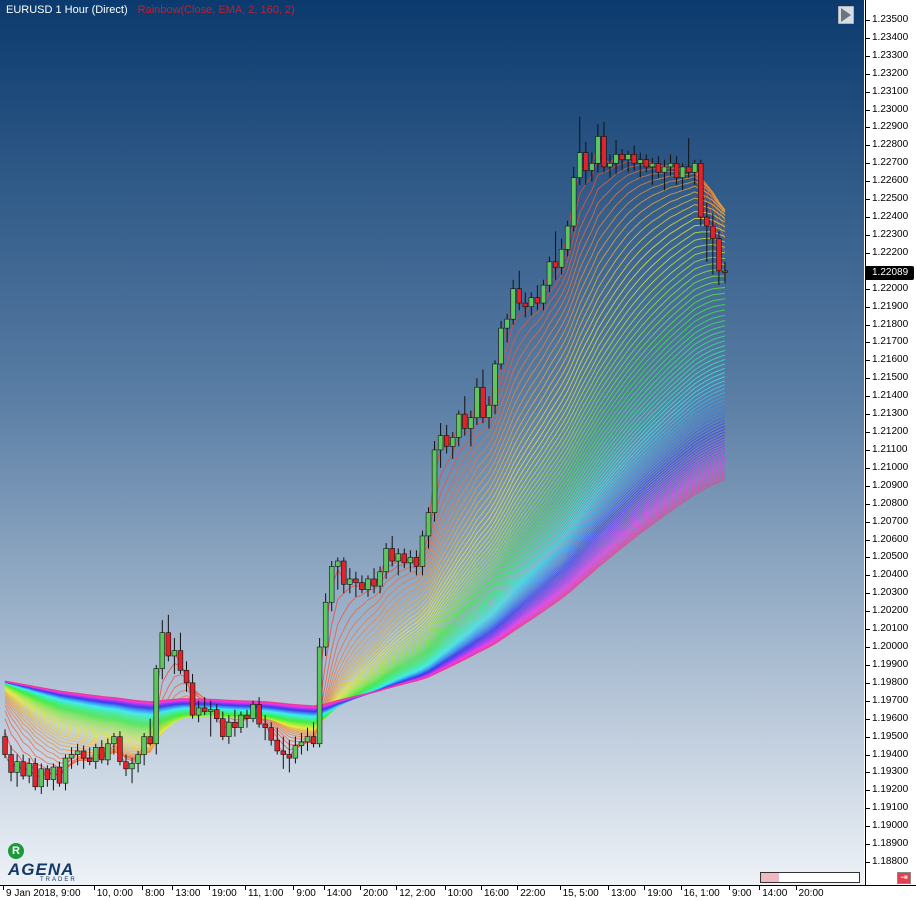  What do you see at coordinates (890, 19) in the screenshot?
I see `price-tick-label: 1.23500` at bounding box center [890, 19].